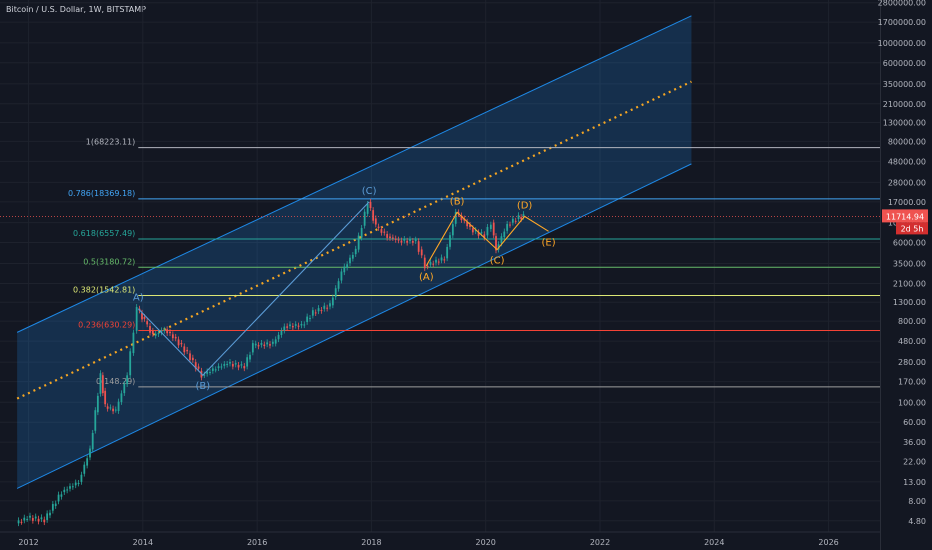 This screenshot has height=550, width=932. What do you see at coordinates (907, 202) in the screenshot?
I see `y-tick-label: 17000.00` at bounding box center [907, 202].